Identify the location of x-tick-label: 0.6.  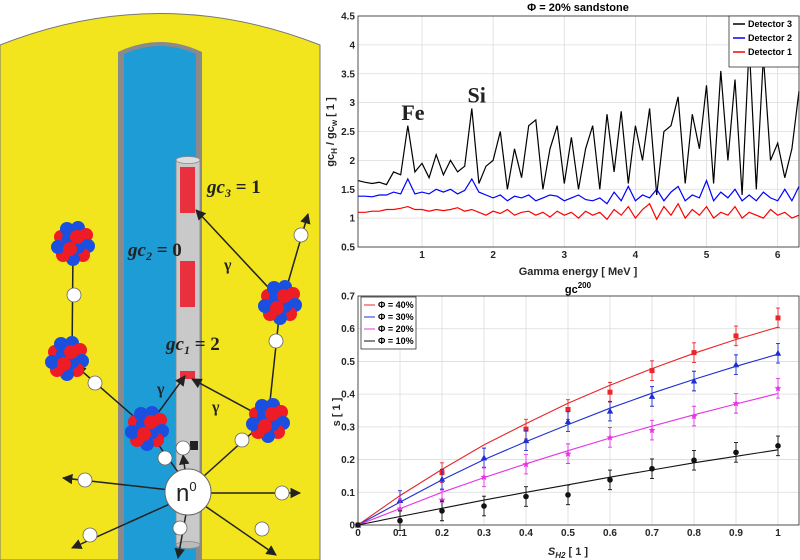
(610, 533).